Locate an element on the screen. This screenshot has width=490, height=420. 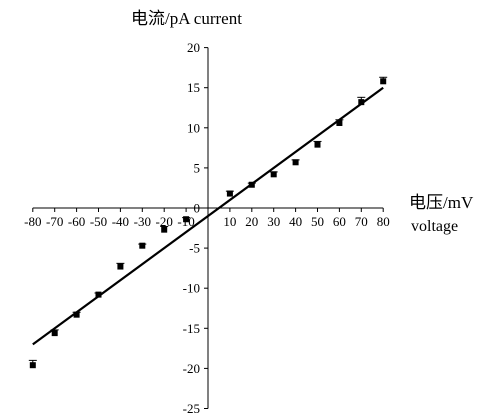
x-axis-subtitle: voltage is located at coordinates (434, 226).